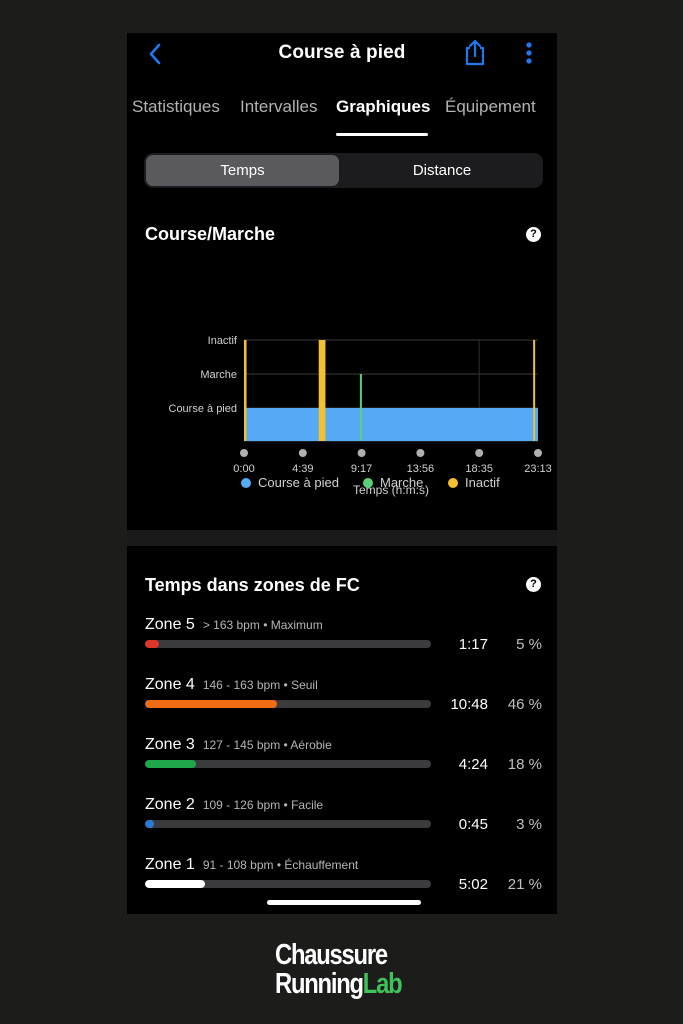  What do you see at coordinates (529, 644) in the screenshot?
I see `zone-percent: 5 %` at bounding box center [529, 644].